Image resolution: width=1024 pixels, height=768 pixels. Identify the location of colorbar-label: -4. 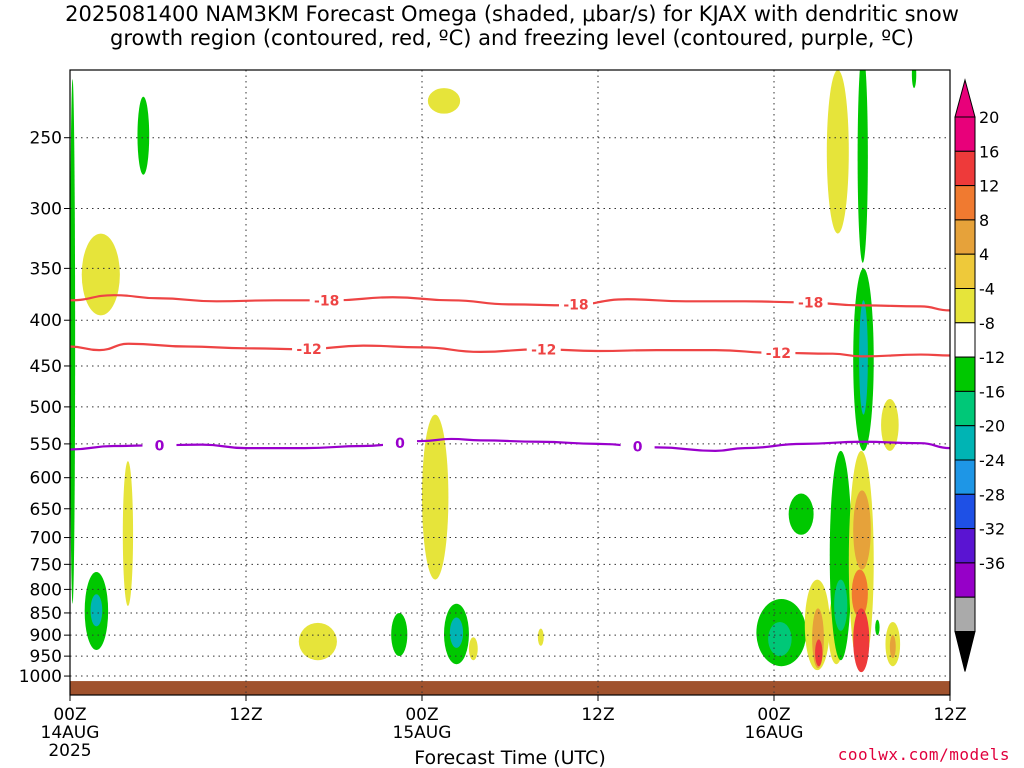
(987, 289).